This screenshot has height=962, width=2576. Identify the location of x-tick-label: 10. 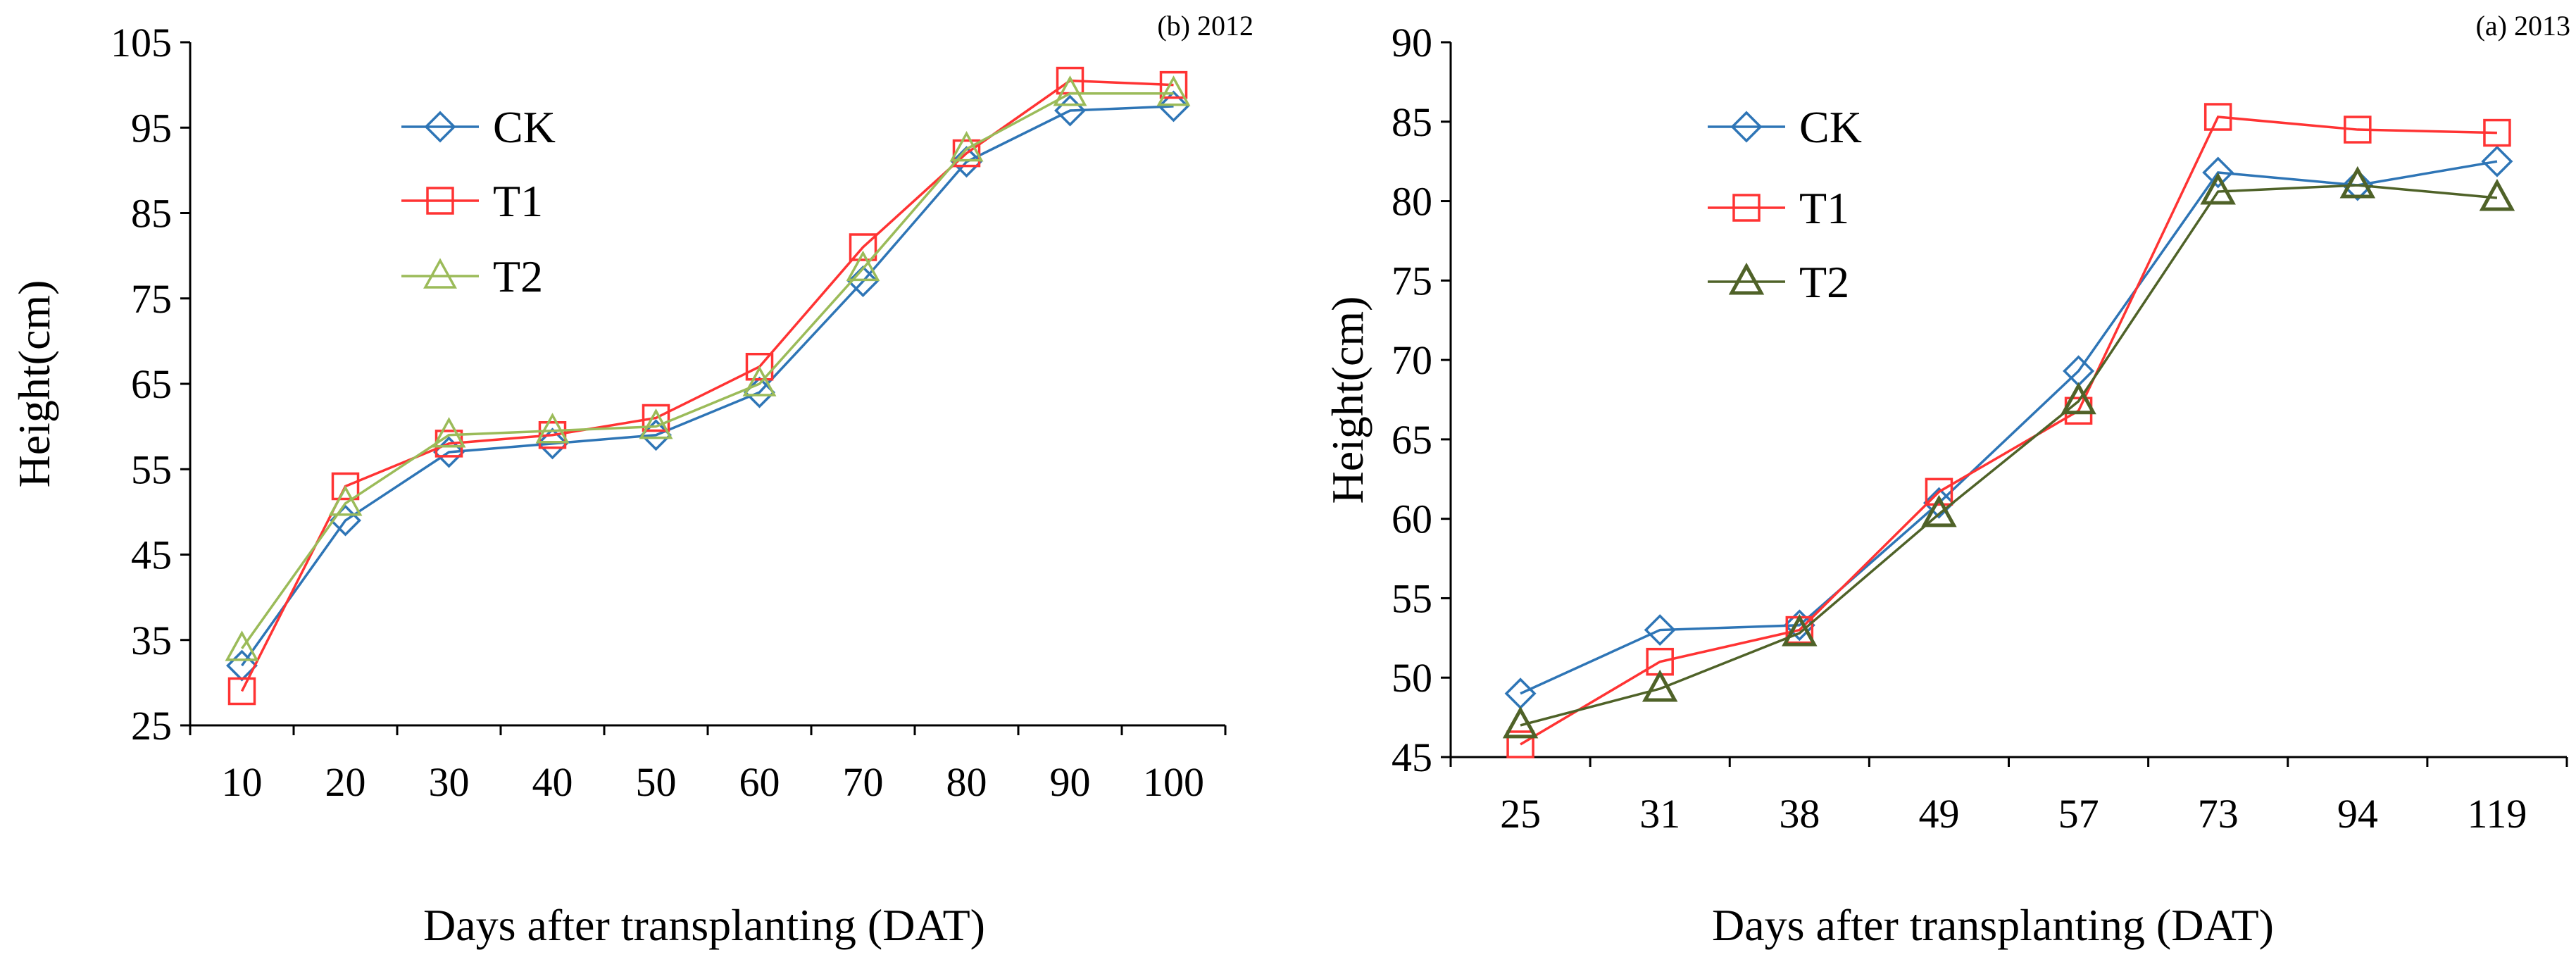
(242, 782).